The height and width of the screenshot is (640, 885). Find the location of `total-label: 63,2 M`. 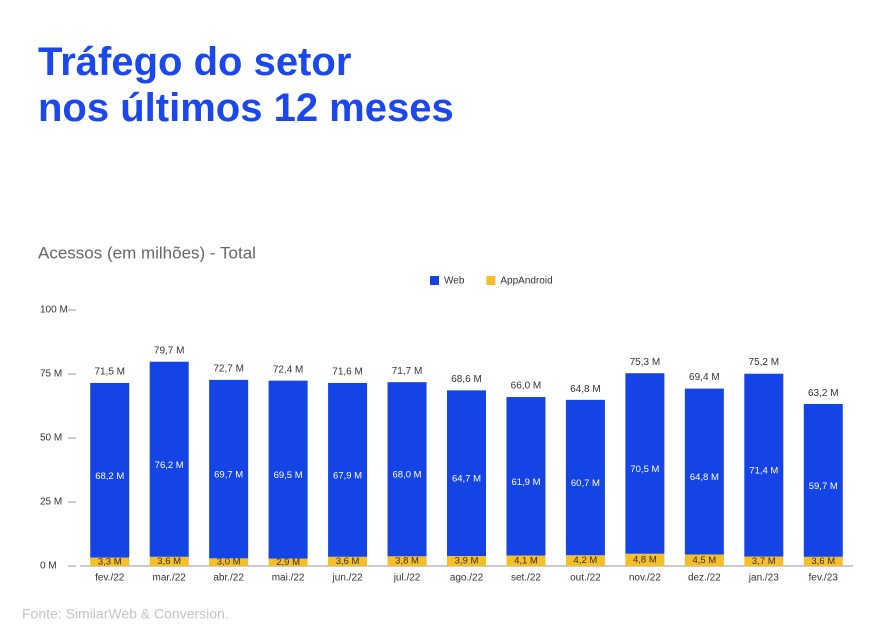

total-label: 63,2 M is located at coordinates (823, 393).